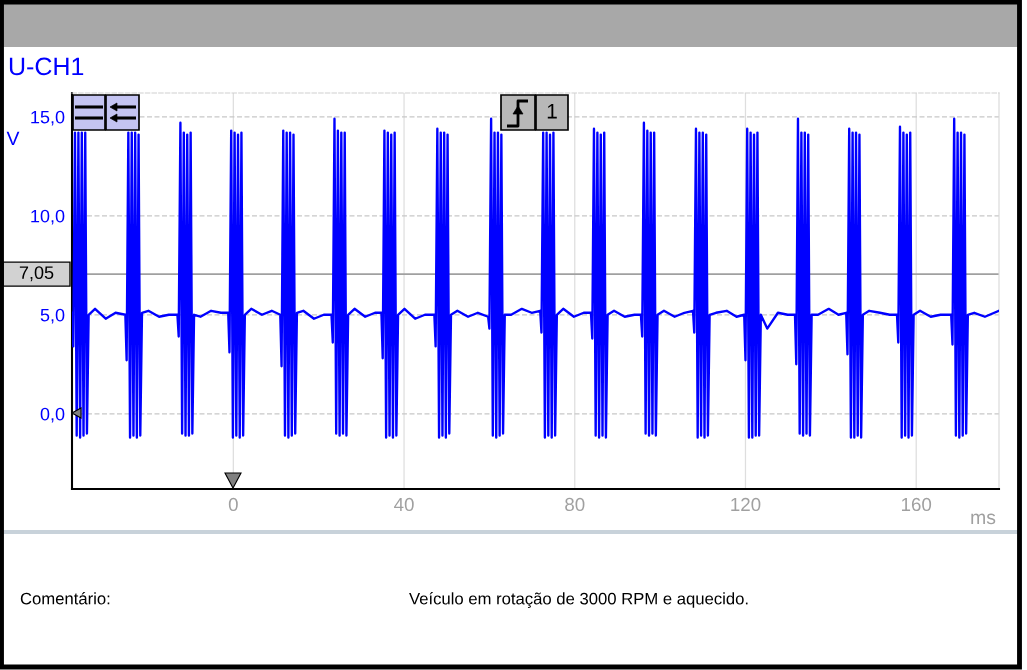 Image resolution: width=1027 pixels, height=670 pixels. Describe the element at coordinates (404, 504) in the screenshot. I see `x-tick-label: 40` at that location.